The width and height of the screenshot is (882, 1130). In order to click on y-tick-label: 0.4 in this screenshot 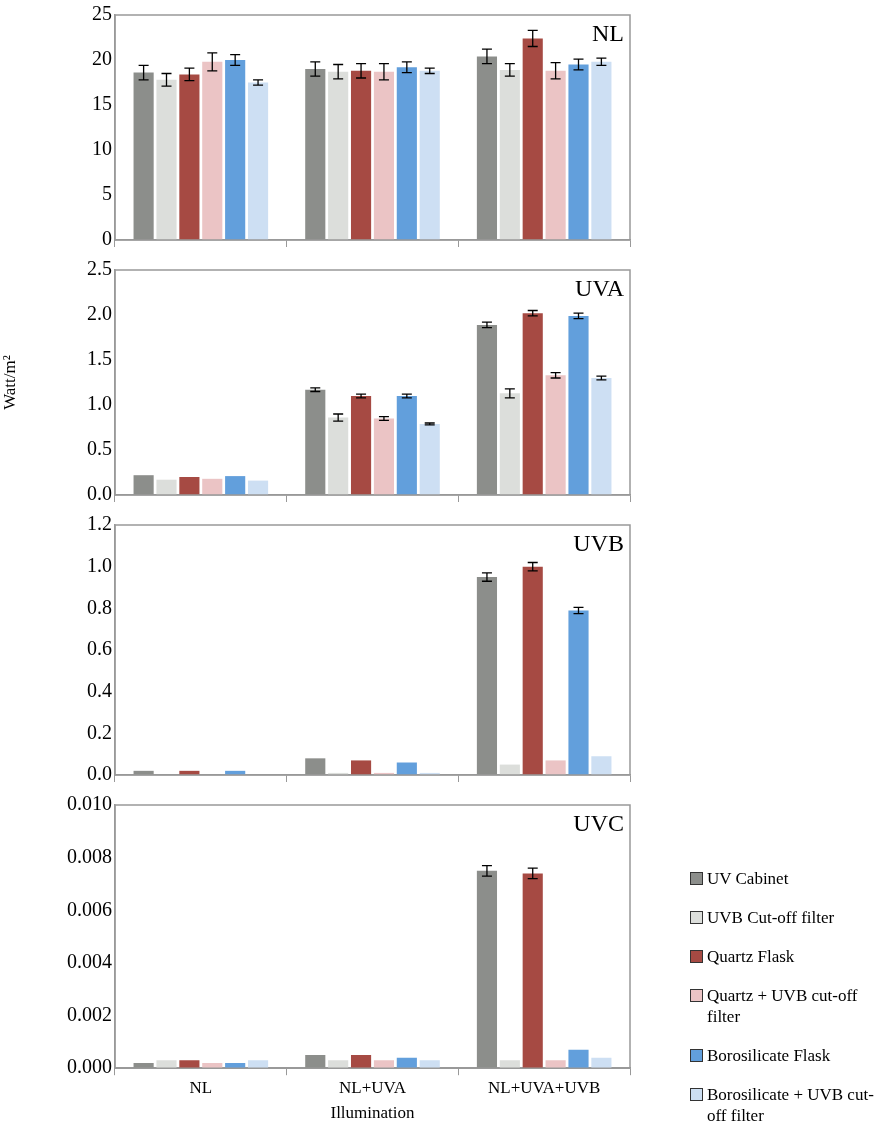, I will do `click(99, 689)`.